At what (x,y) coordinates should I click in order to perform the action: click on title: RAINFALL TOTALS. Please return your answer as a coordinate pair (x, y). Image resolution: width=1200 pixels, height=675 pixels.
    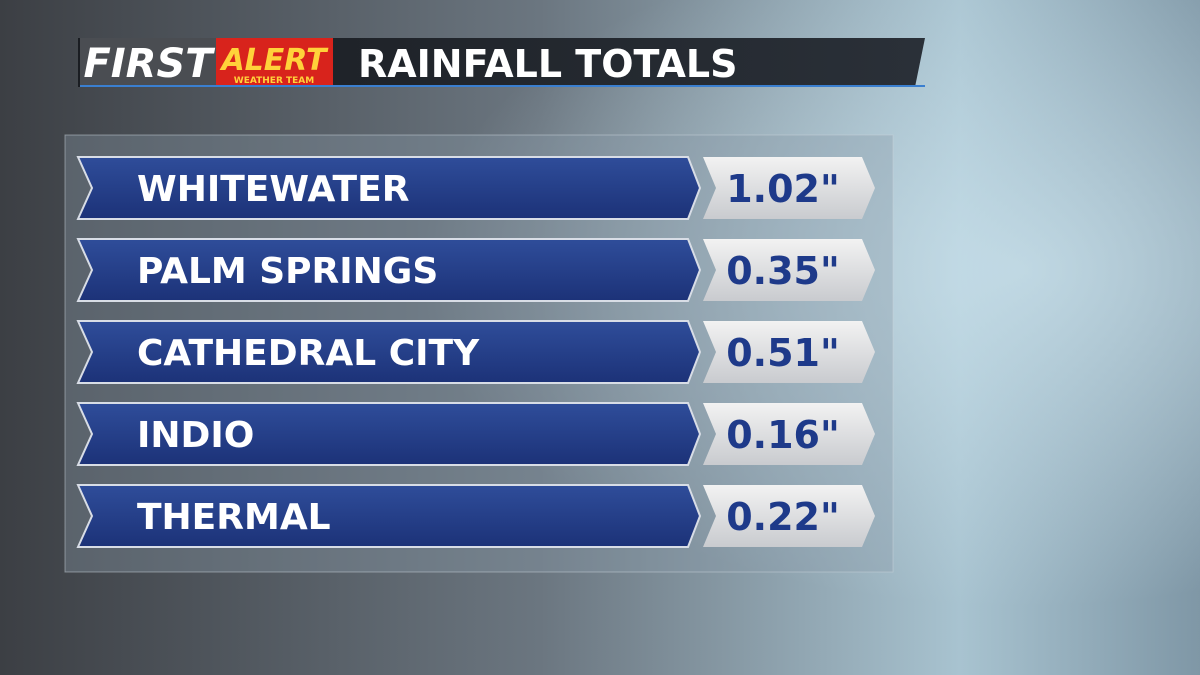
    Looking at the image, I should click on (547, 64).